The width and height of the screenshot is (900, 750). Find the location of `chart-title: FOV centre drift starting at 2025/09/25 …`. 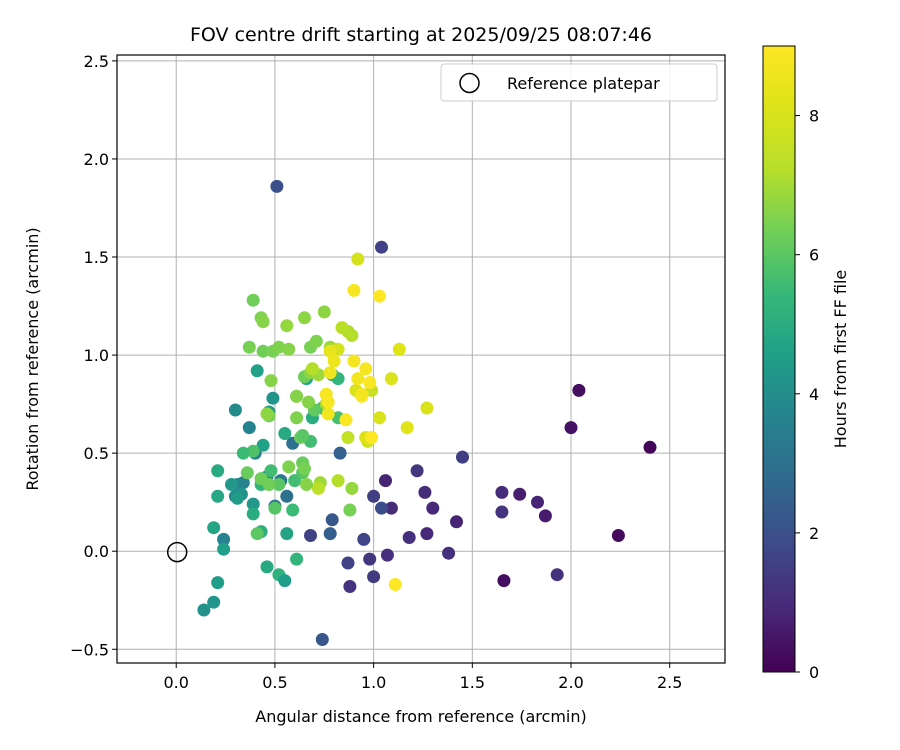

chart-title: FOV centre drift starting at 2025/09/25 … is located at coordinates (421, 35).